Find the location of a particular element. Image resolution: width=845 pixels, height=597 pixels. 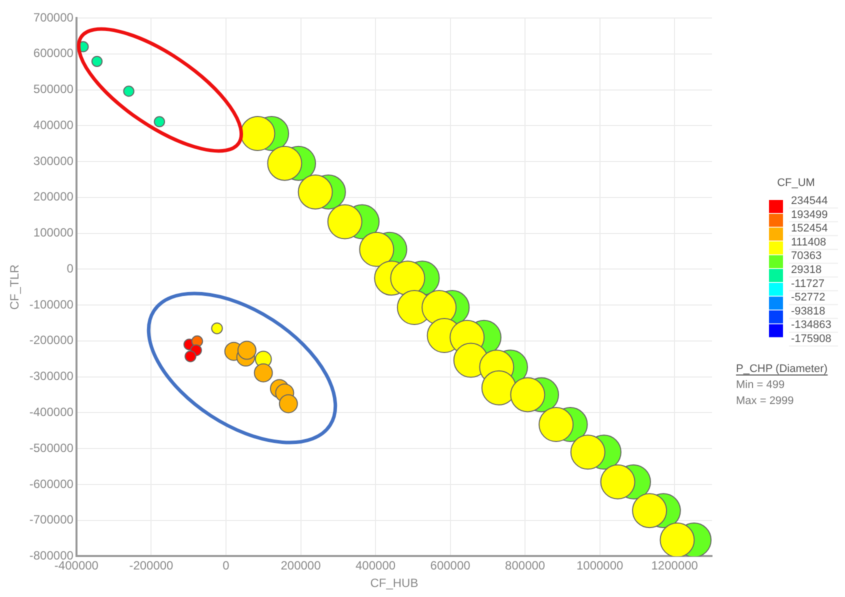

color-bar-label: 234544 is located at coordinates (809, 201).